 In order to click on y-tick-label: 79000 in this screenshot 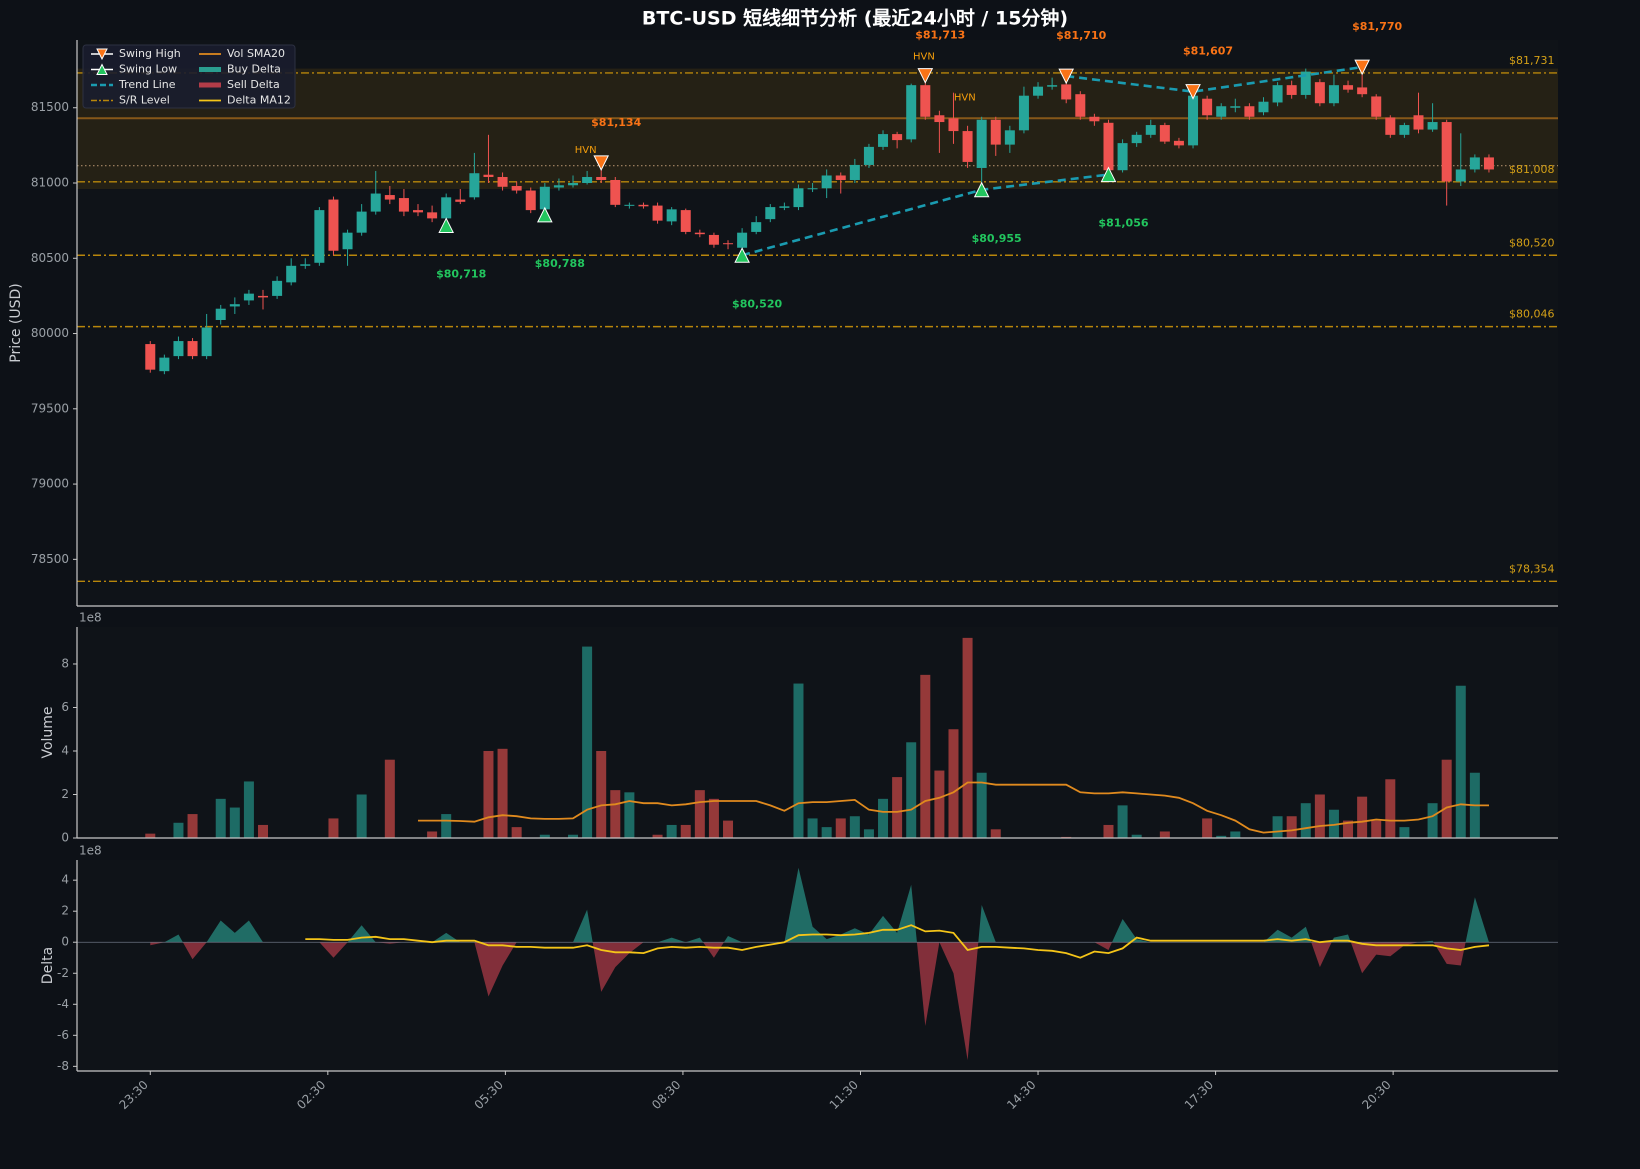, I will do `click(50, 484)`.